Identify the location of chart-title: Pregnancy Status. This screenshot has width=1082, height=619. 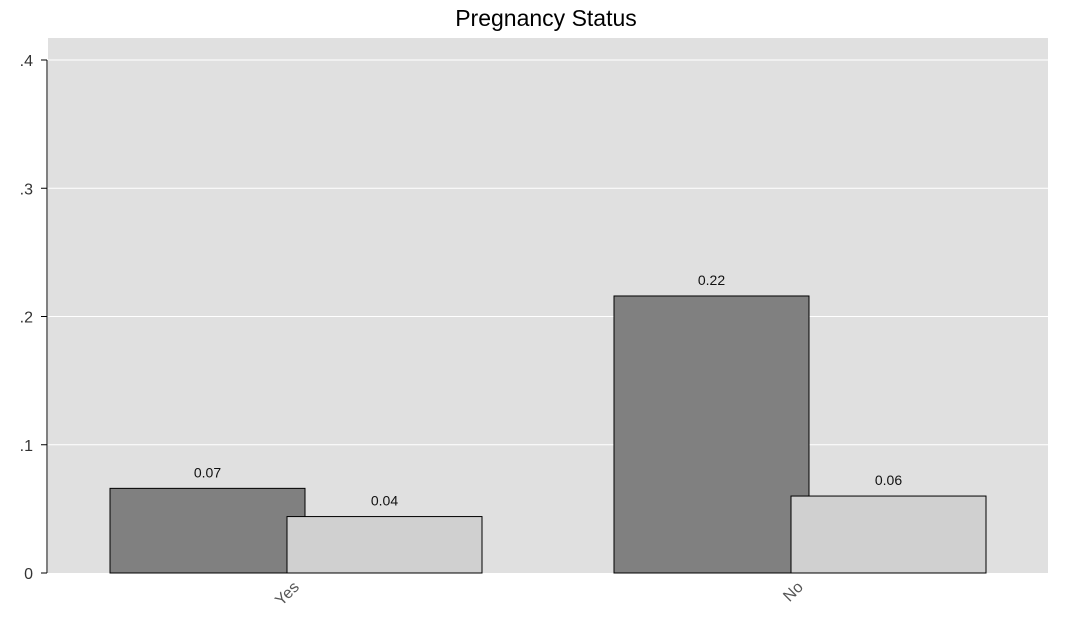
(546, 18).